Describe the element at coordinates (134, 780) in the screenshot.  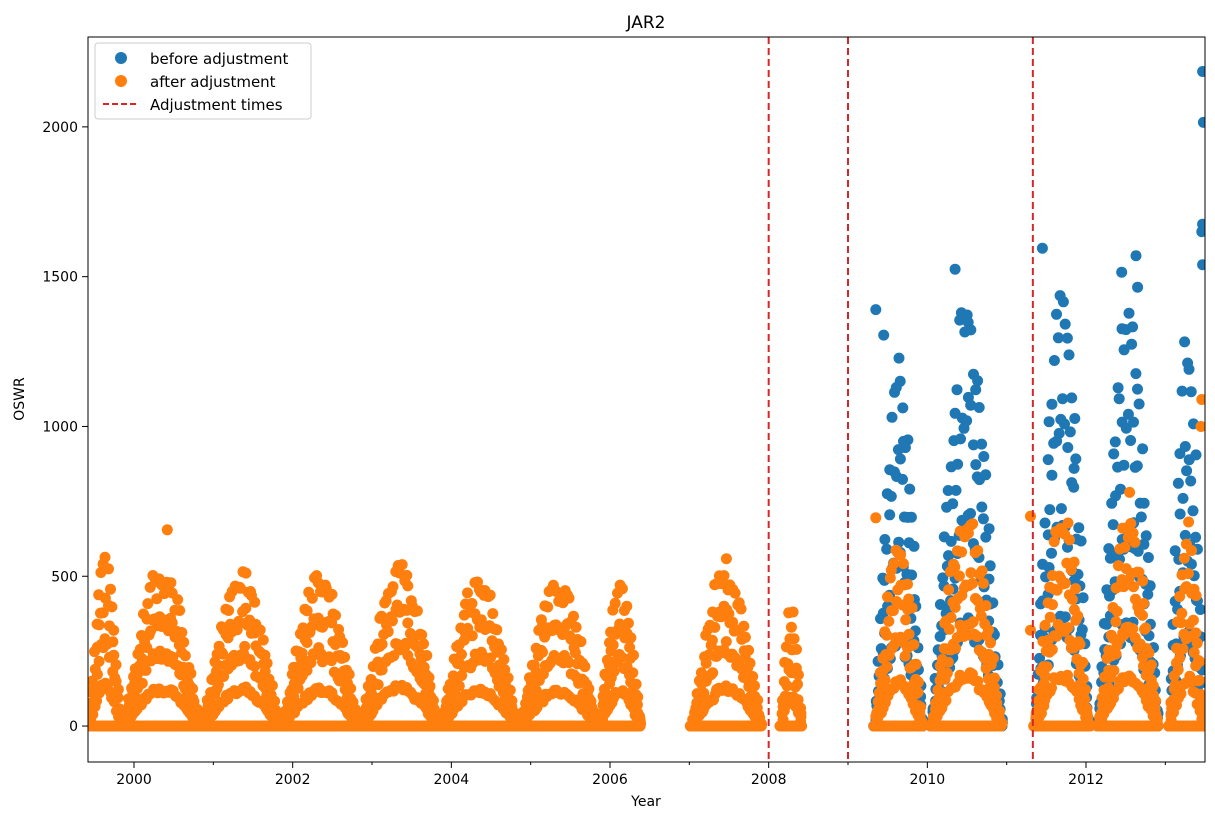
I see `x-tick-label: 2000` at that location.